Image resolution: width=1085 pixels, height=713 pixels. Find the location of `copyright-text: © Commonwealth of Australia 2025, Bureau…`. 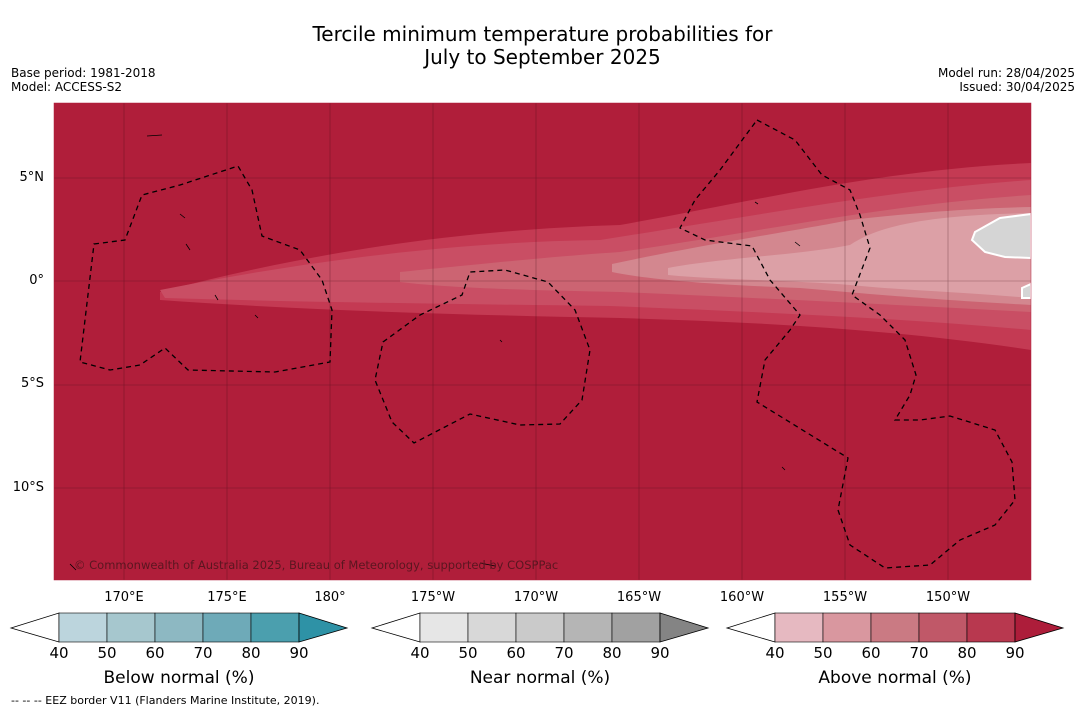

copyright-text: © Commonwealth of Australia 2025, Bureau… is located at coordinates (316, 565).